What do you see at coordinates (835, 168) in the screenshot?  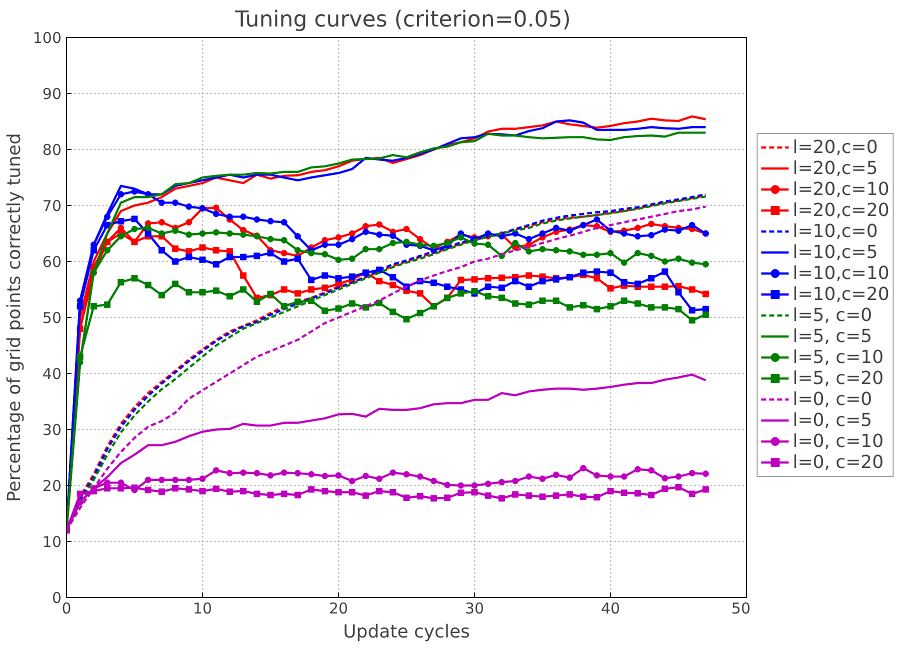 I see `legend-label: l=20,c=5` at bounding box center [835, 168].